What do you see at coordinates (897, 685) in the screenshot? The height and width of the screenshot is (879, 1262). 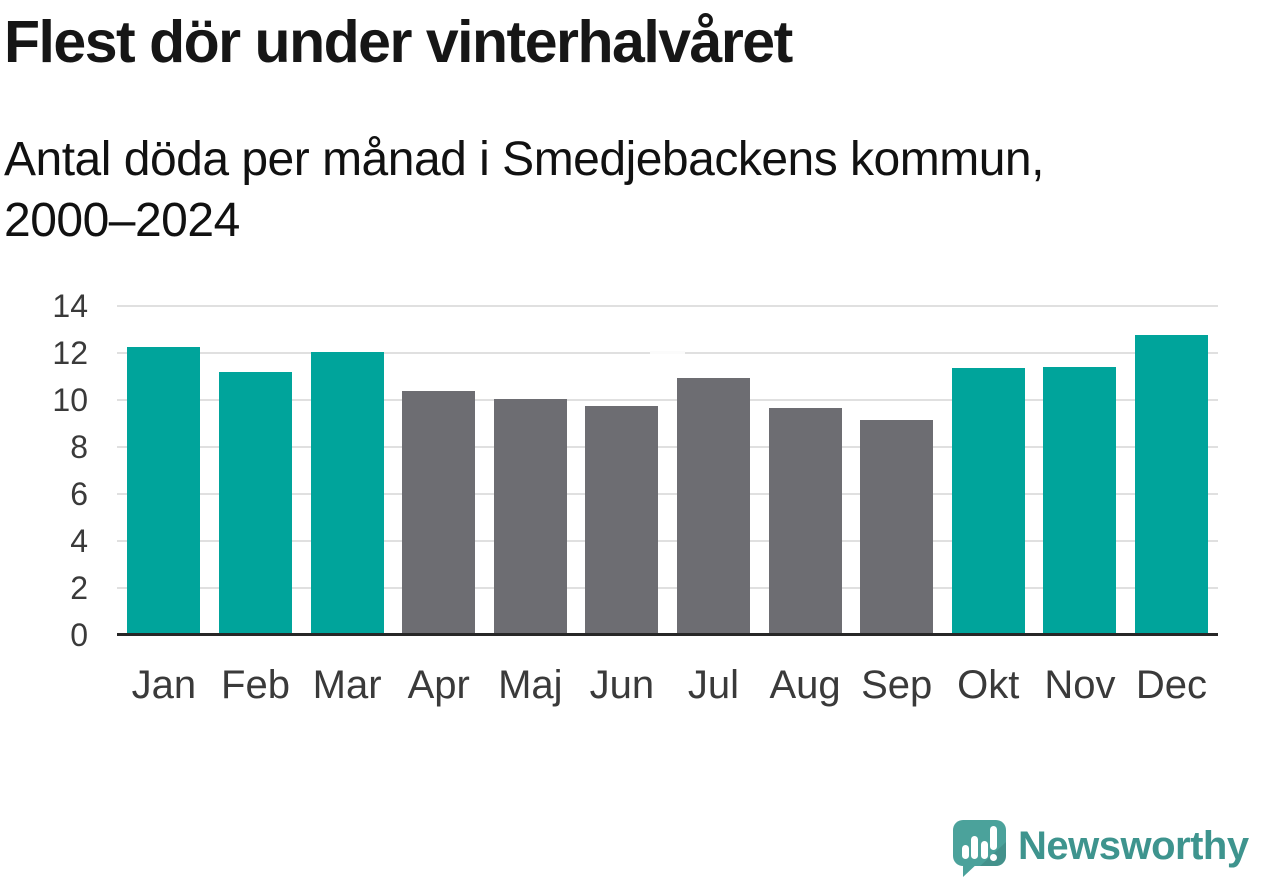 I see `x-tick-sep: Sep` at bounding box center [897, 685].